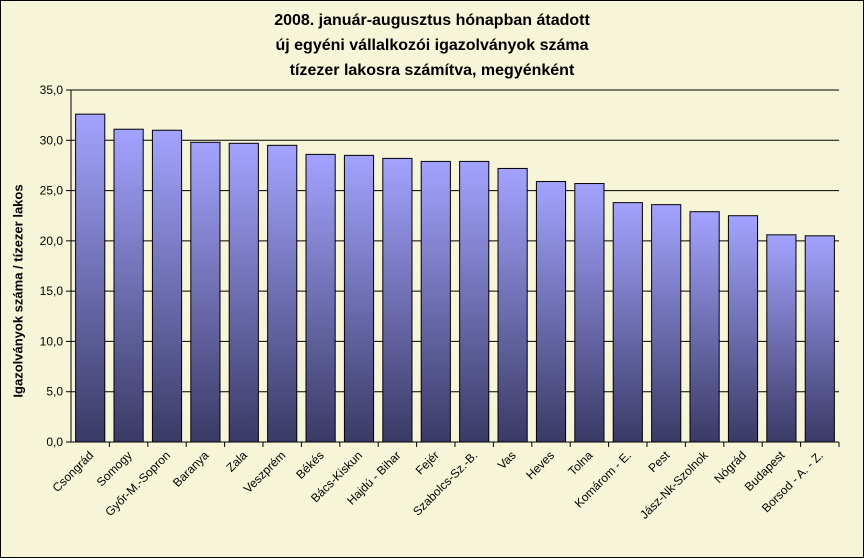 This screenshot has width=864, height=558. Describe the element at coordinates (540, 465) in the screenshot. I see `x-tick-label: Heves` at that location.